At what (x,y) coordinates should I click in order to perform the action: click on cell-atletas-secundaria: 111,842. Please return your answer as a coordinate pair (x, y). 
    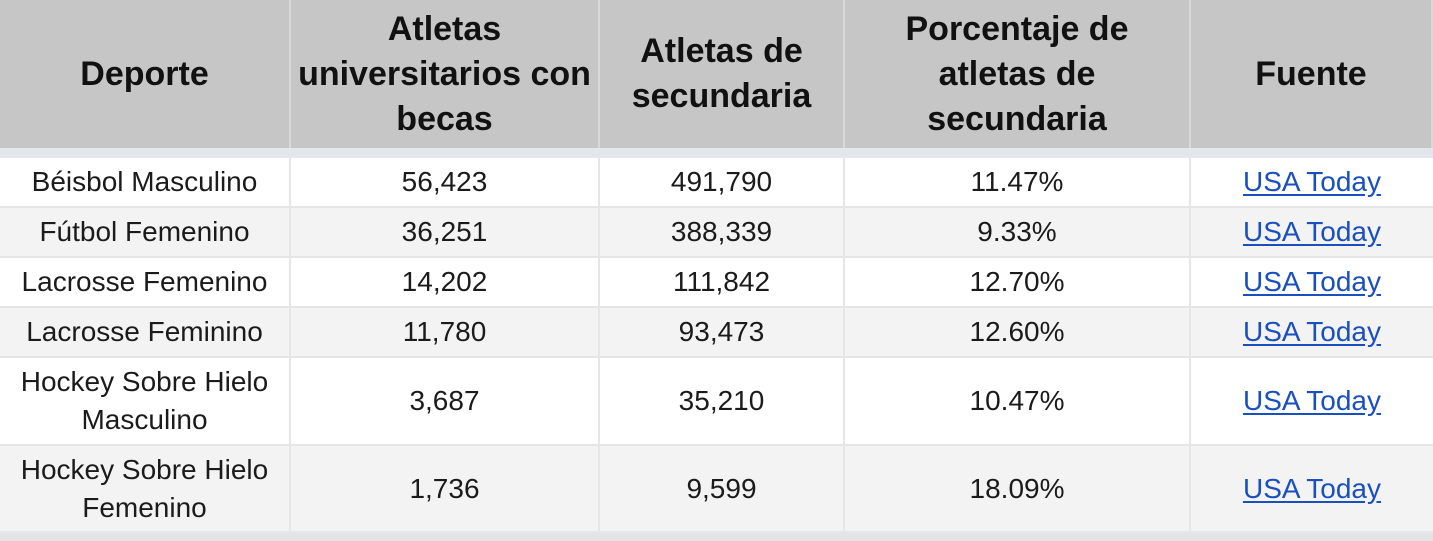
    Looking at the image, I should click on (722, 283).